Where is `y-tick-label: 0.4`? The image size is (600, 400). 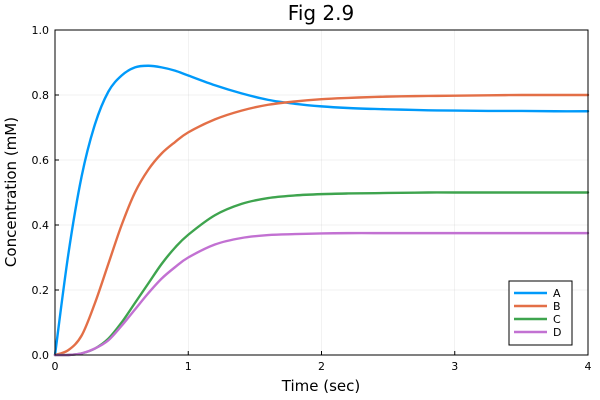
y-tick-label: 0.4 is located at coordinates (41, 225).